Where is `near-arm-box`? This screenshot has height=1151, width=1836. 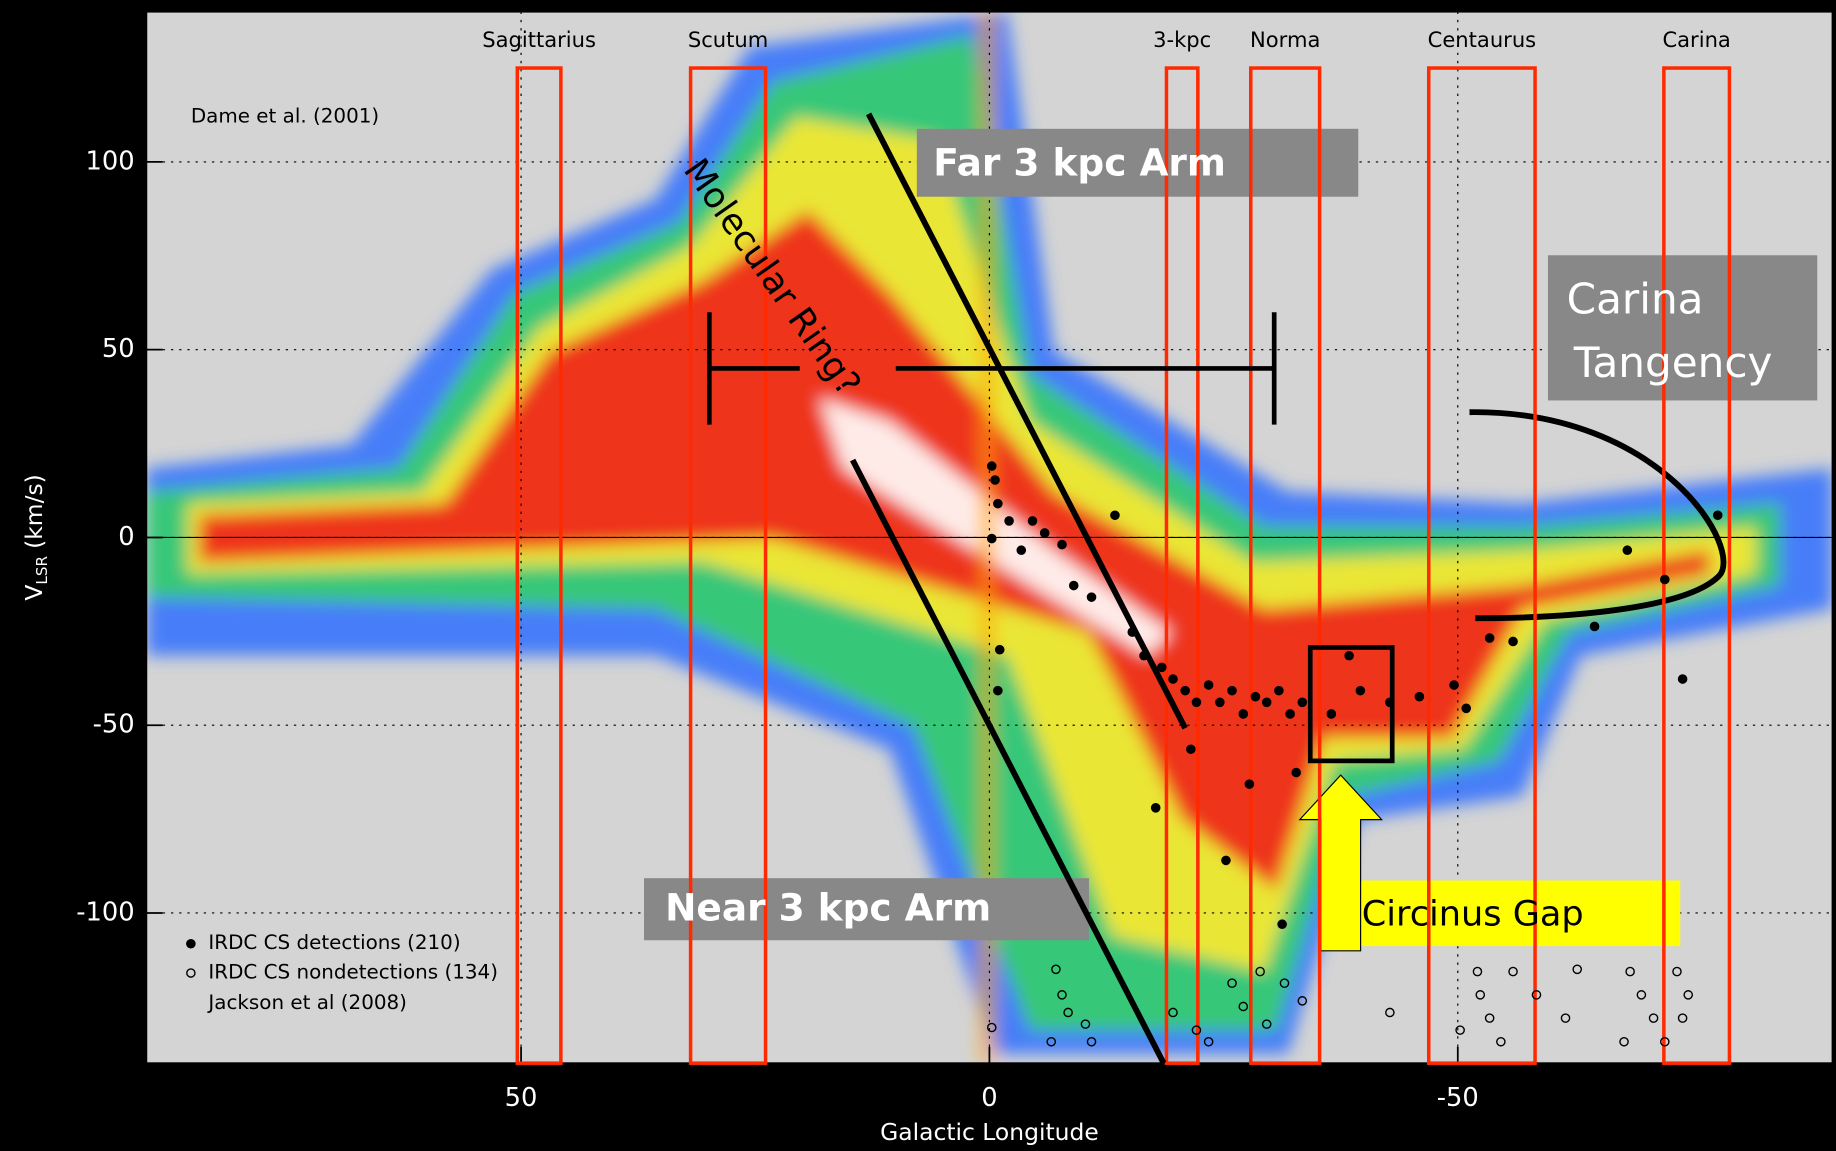 near-arm-box is located at coordinates (866, 909).